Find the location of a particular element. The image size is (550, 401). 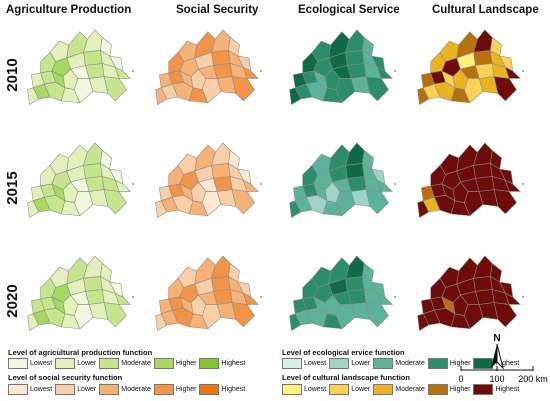

scale-bar: 0 100 200 km is located at coordinates (503, 375).